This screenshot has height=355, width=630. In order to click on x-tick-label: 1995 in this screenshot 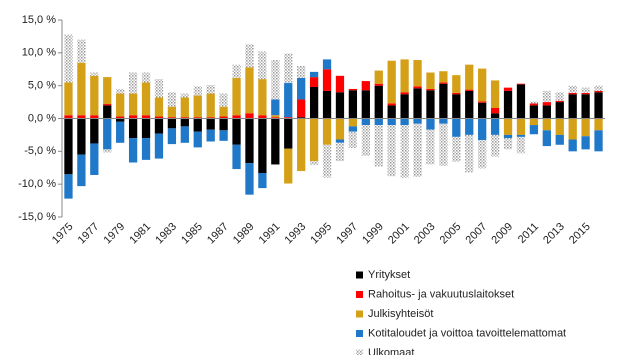, I will do `click(321, 234)`.